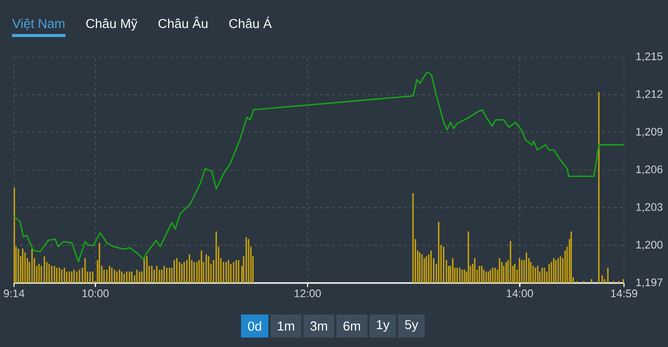 This screenshot has width=668, height=347. I want to click on x-tick-label: 9:14, so click(14, 294).